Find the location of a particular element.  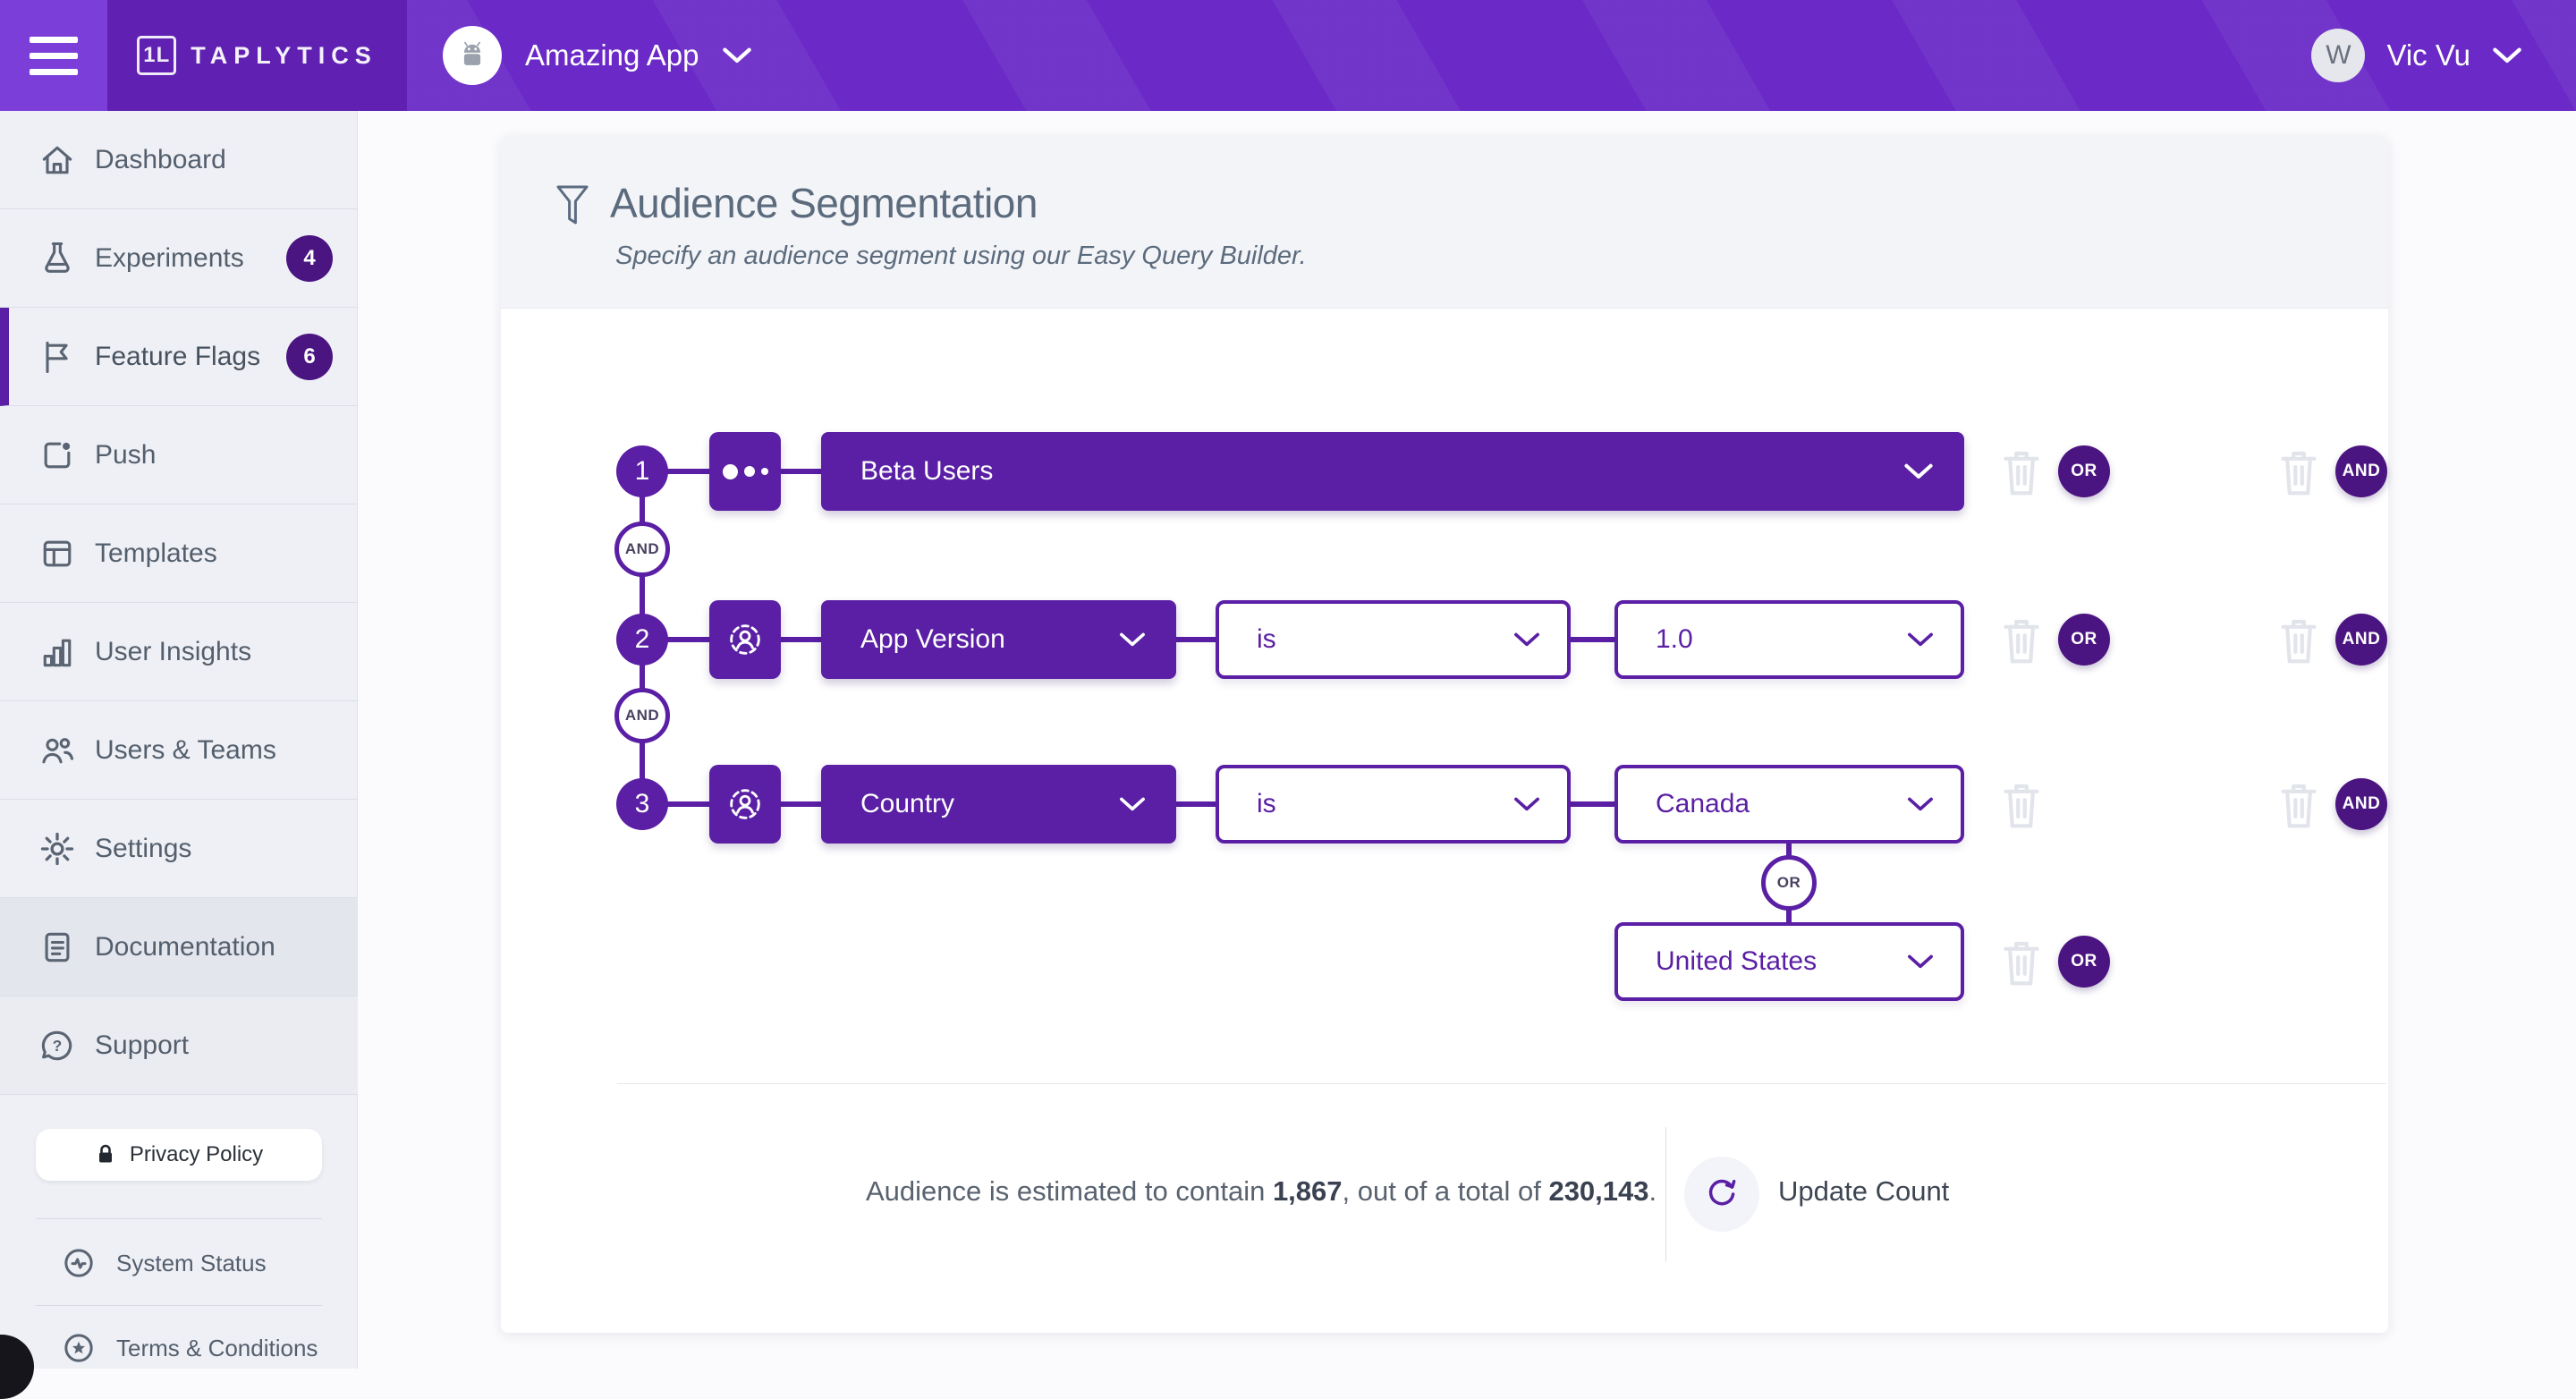

sidebar-item-dashboard: Dashboard is located at coordinates (179, 160).